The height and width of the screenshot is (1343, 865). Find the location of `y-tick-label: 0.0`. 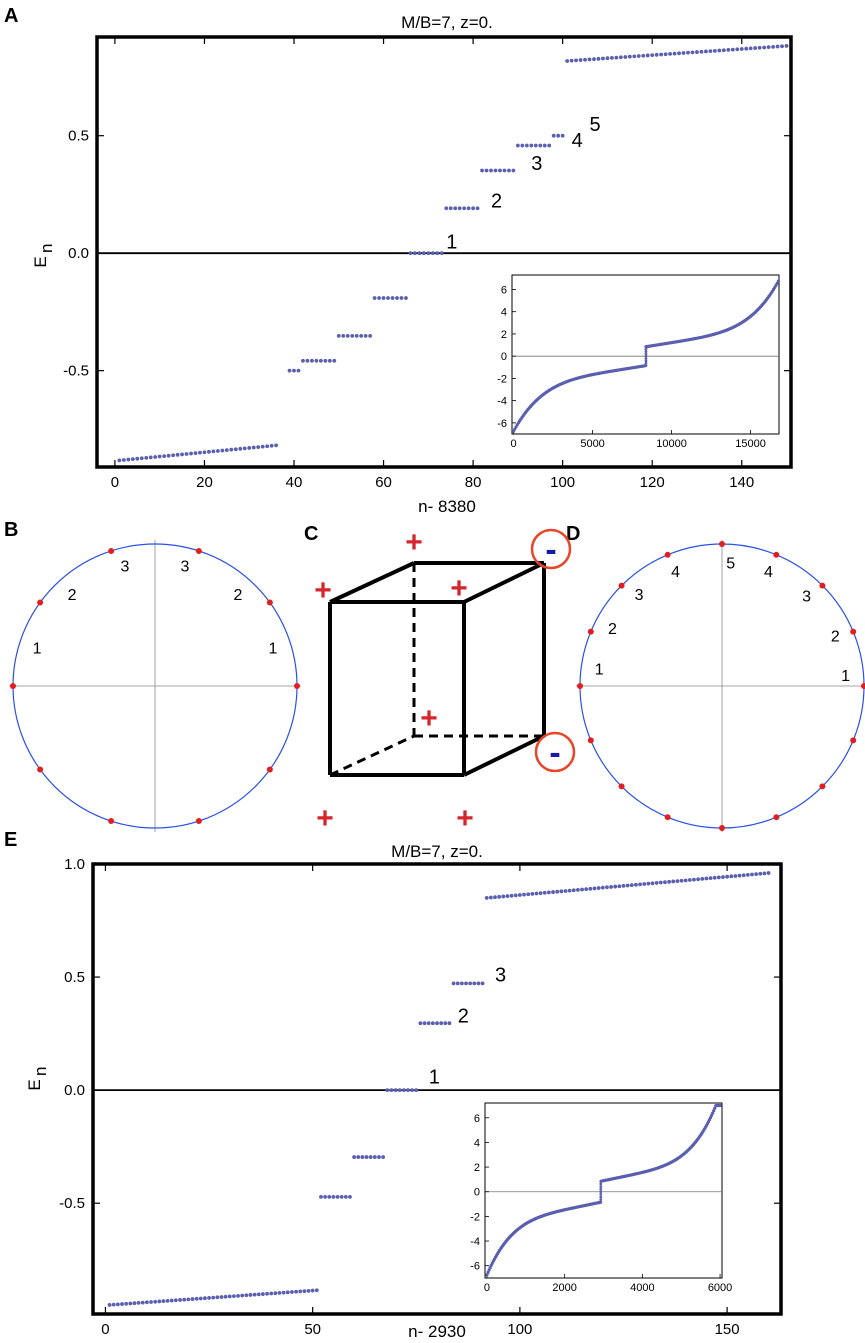

y-tick-label: 0.0 is located at coordinates (74, 1090).